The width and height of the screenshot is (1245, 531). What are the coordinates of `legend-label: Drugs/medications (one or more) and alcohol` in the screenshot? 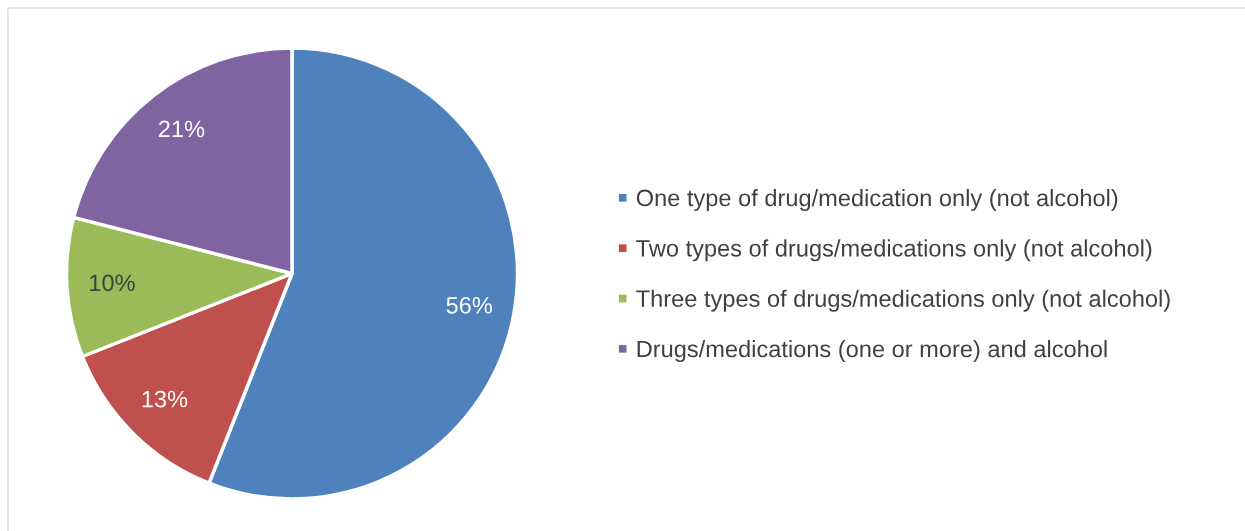 It's located at (872, 351).